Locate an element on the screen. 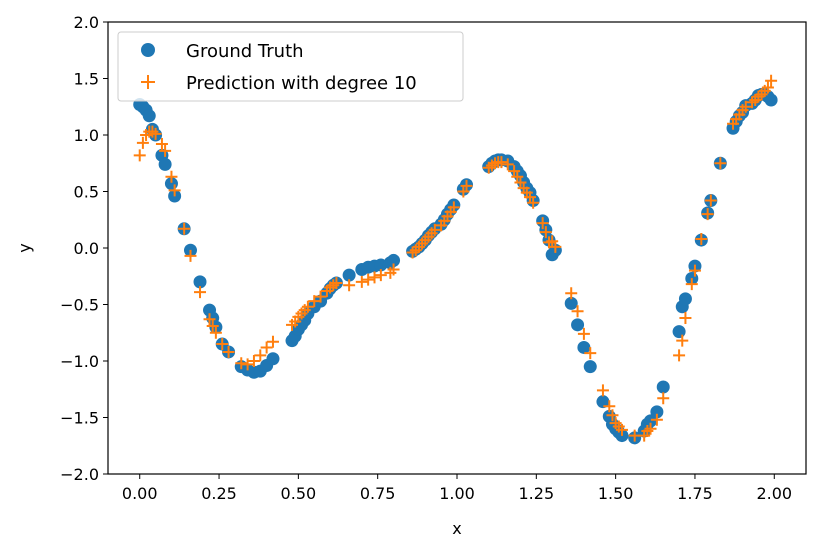 Image resolution: width=824 pixels, height=553 pixels. y-tick-label: 2.0 is located at coordinates (86, 22).